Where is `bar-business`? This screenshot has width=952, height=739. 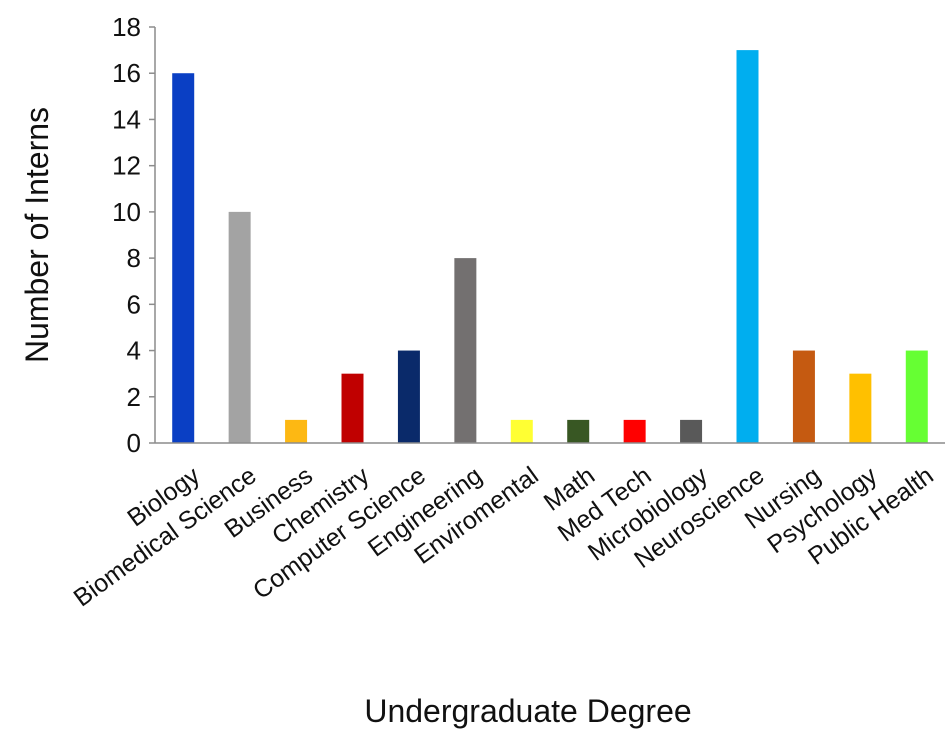
bar-business is located at coordinates (296, 431).